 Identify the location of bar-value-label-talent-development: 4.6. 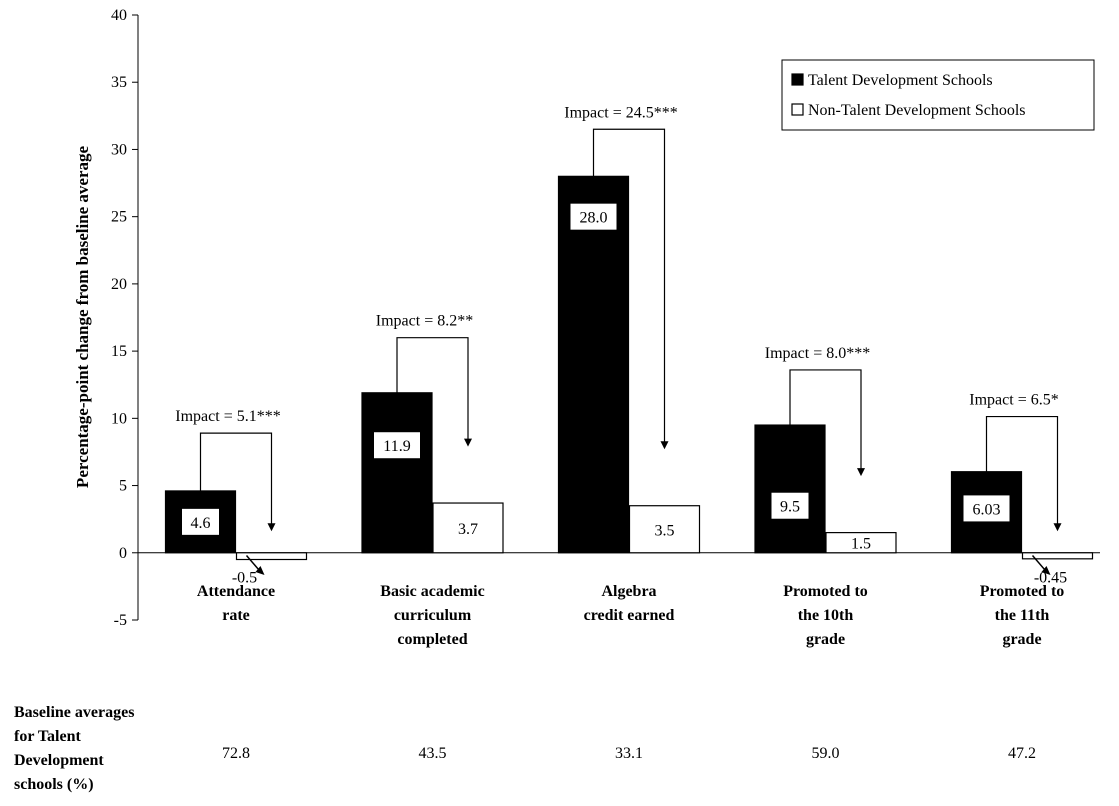
(201, 523).